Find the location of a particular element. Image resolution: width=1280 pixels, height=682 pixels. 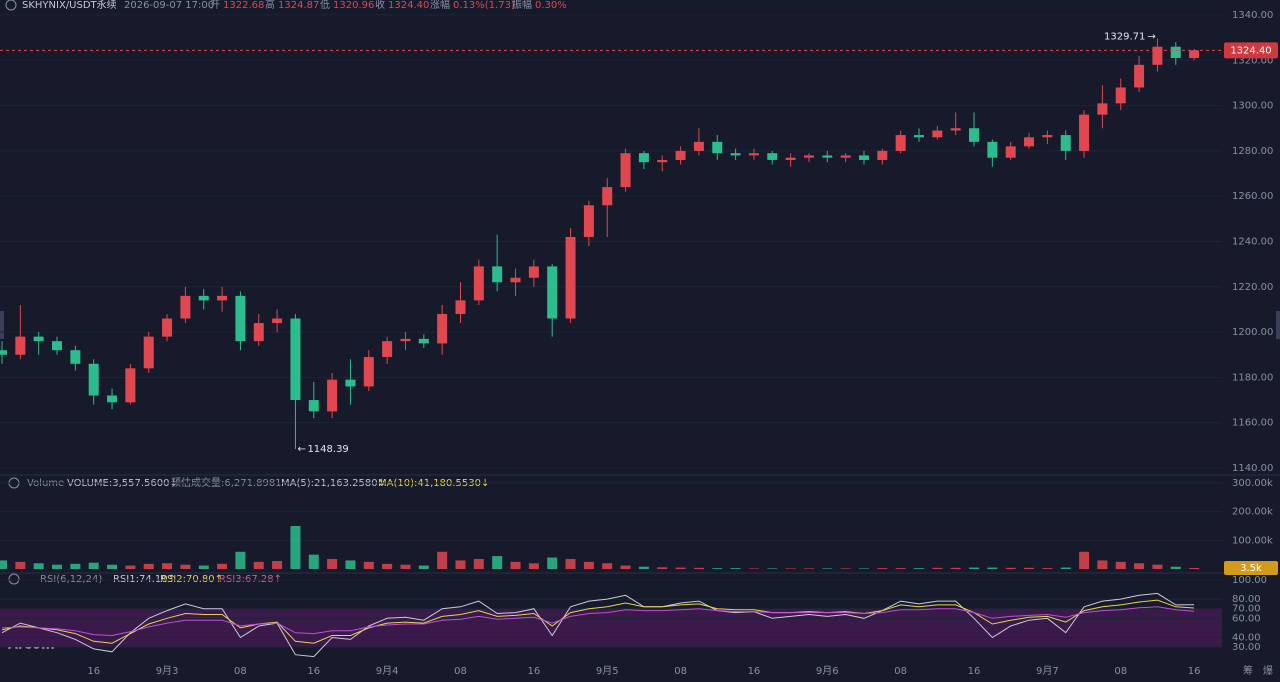

y-tick-label: 1240.00 is located at coordinates (1252, 242).